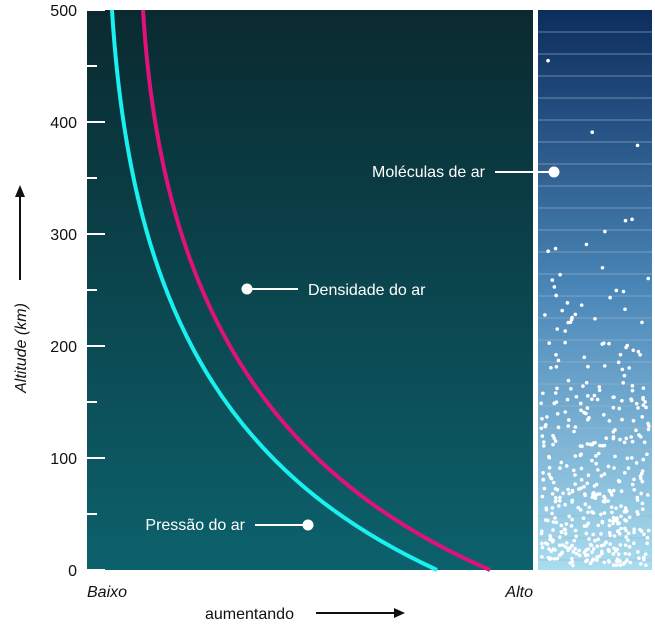  What do you see at coordinates (367, 290) in the screenshot?
I see `density-label: Densidade do ar` at bounding box center [367, 290].